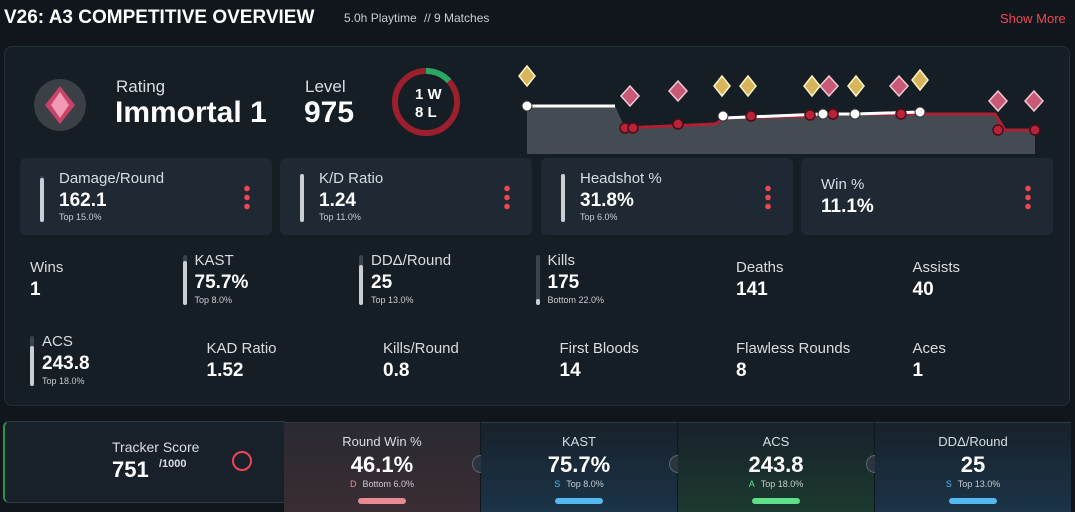  I want to click on stat-rank: Top 13.0%, so click(392, 300).